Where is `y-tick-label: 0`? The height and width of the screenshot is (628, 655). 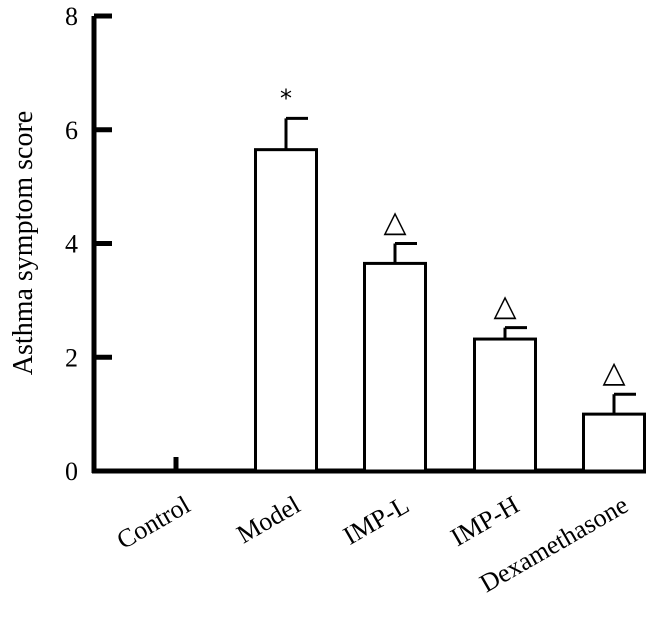
y-tick-label: 0 is located at coordinates (71, 471).